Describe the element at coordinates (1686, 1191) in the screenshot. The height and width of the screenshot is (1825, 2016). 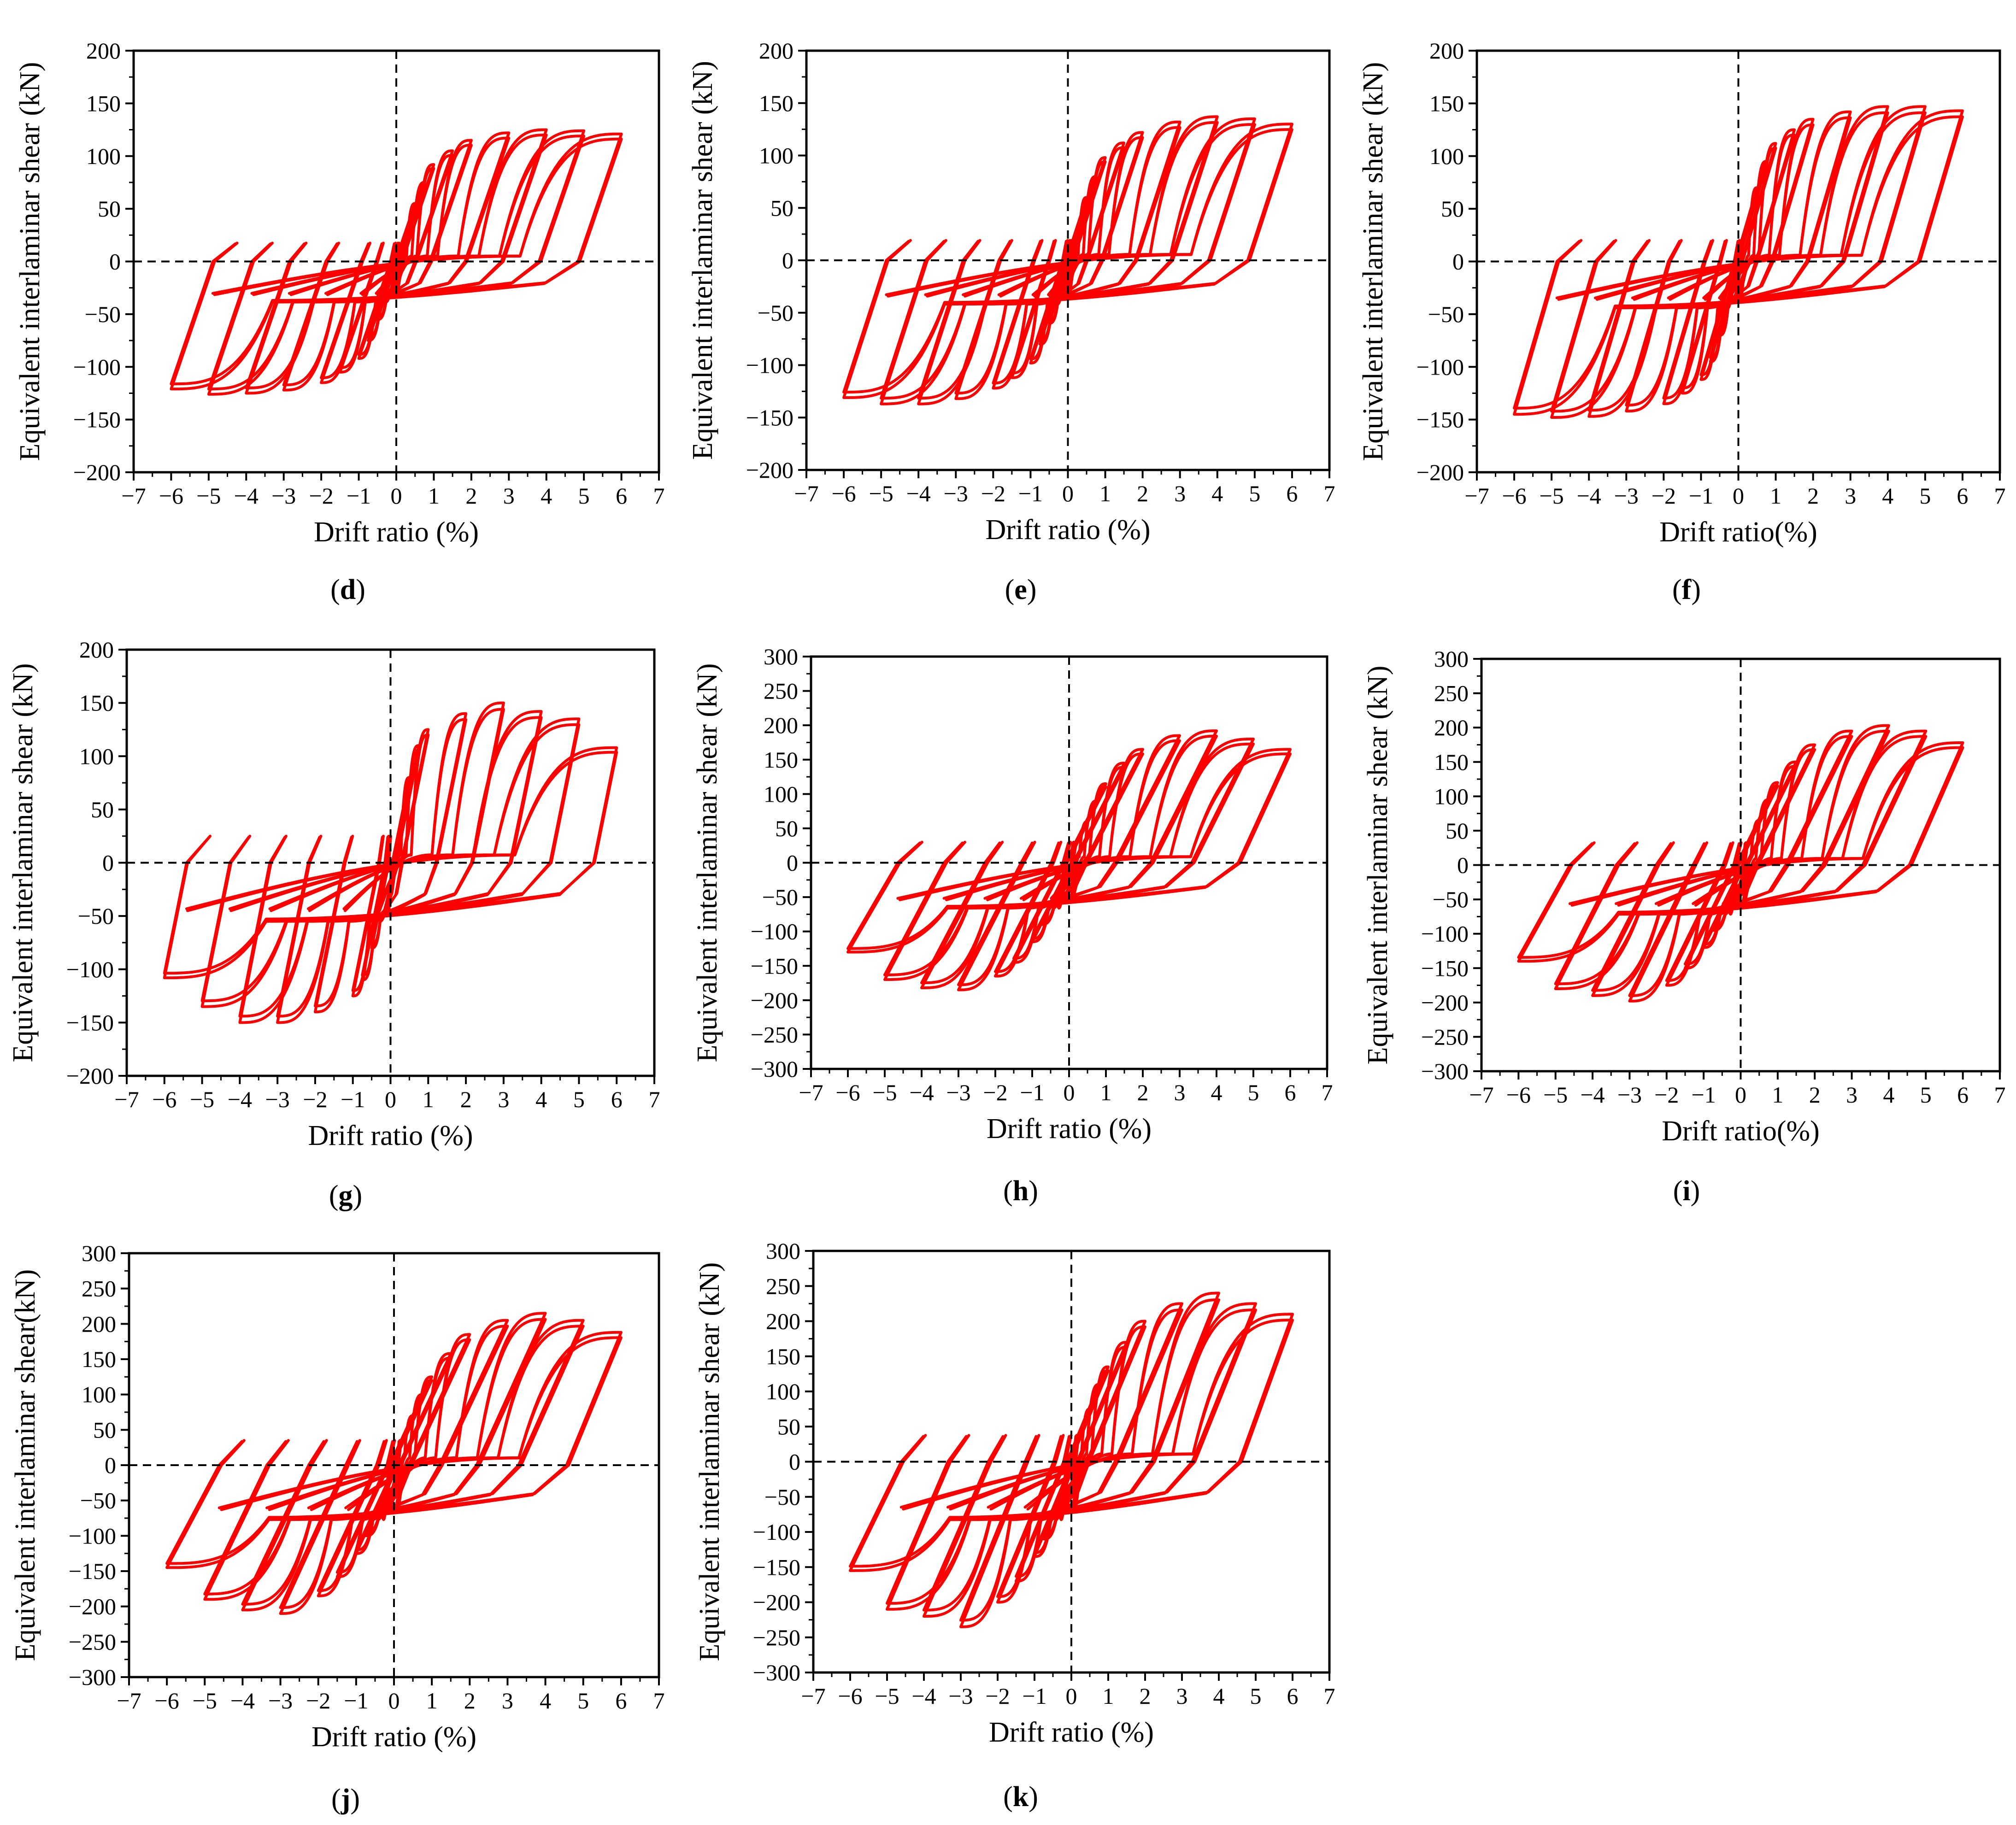
I see `panel-caption: (i)` at that location.